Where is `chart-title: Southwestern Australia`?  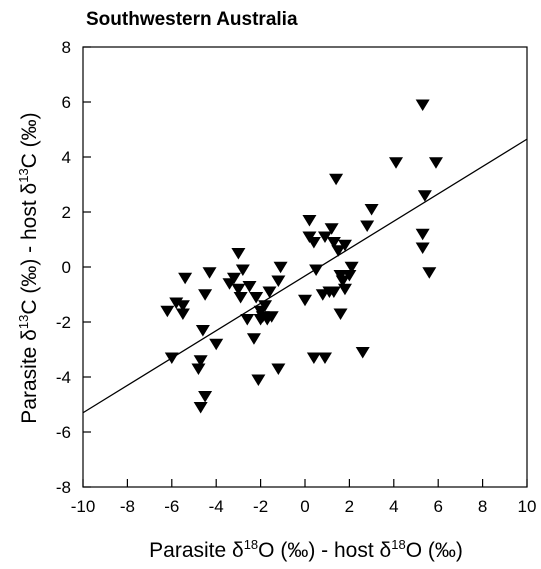 chart-title: Southwestern Australia is located at coordinates (192, 19).